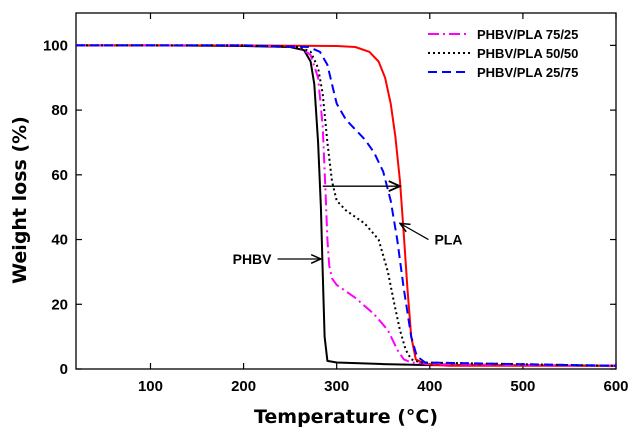 This screenshot has width=633, height=433. What do you see at coordinates (150, 386) in the screenshot?
I see `x-tick-label: 100` at bounding box center [150, 386].